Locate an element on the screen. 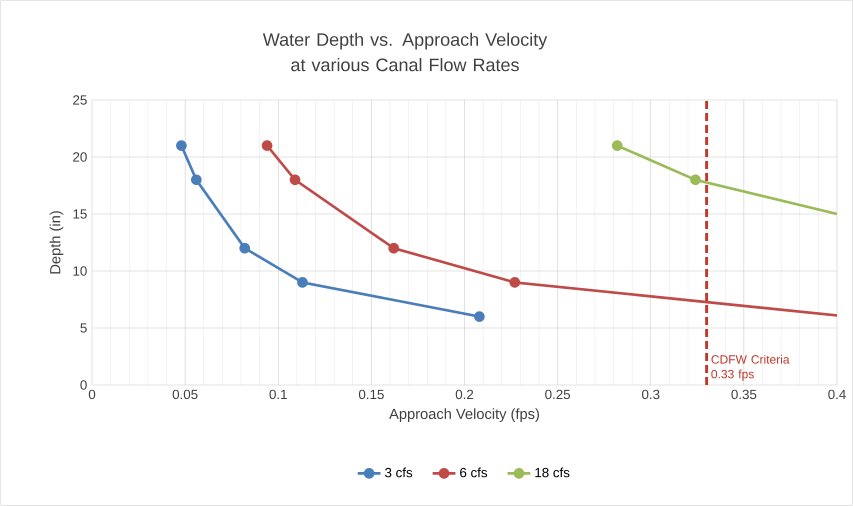  y-tick-label: 25 is located at coordinates (80, 100).